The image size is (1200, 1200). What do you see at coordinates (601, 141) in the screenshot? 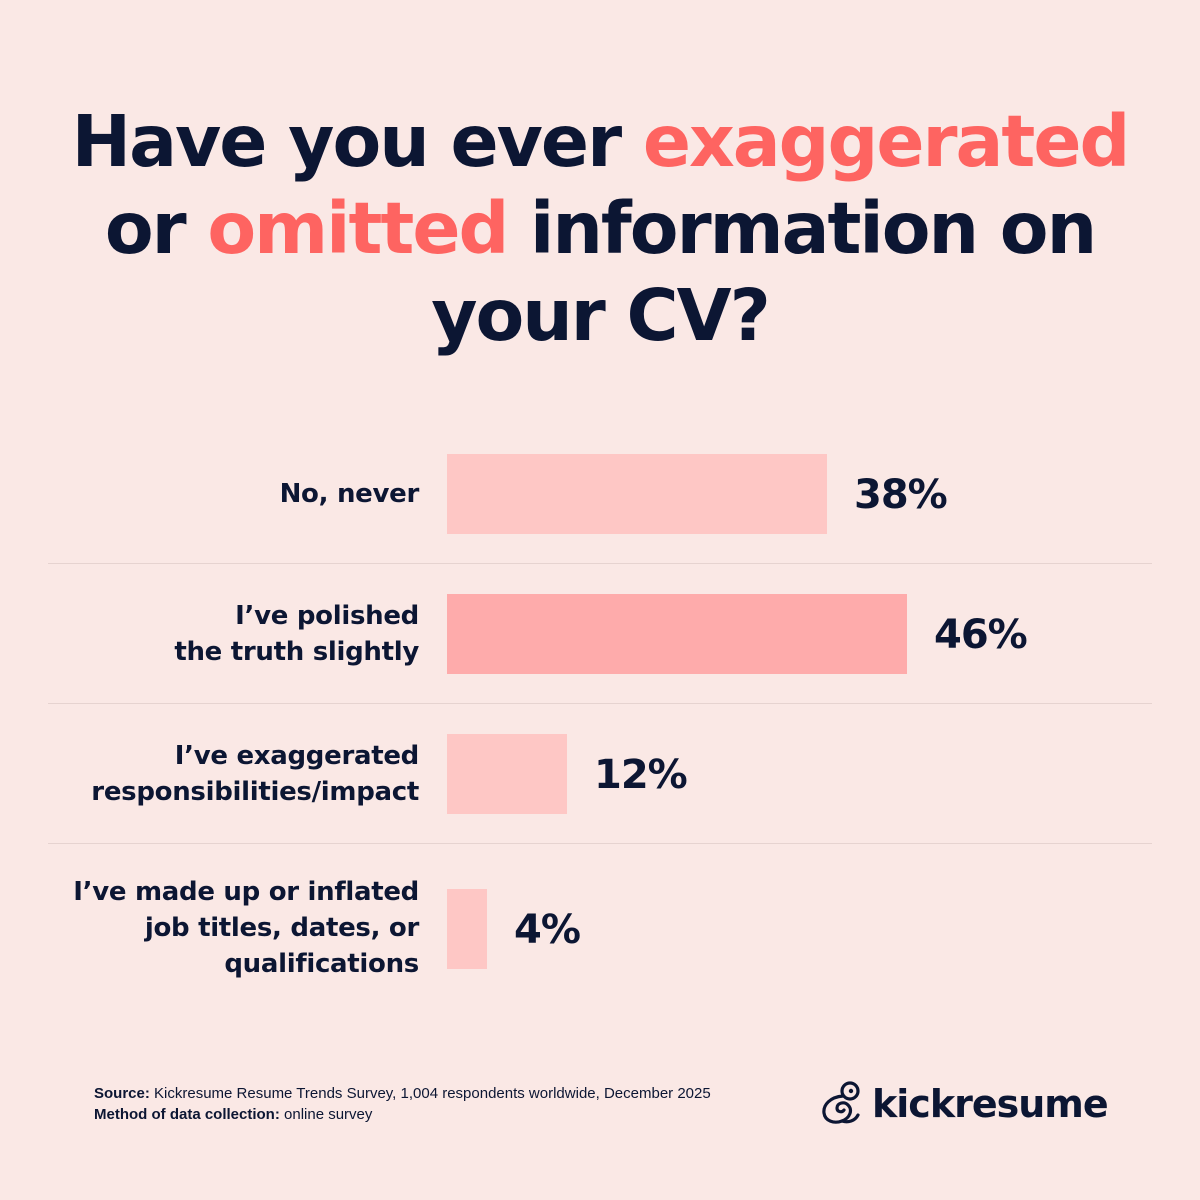
I see `title-line-1: Have you ever exaggerated` at bounding box center [601, 141].